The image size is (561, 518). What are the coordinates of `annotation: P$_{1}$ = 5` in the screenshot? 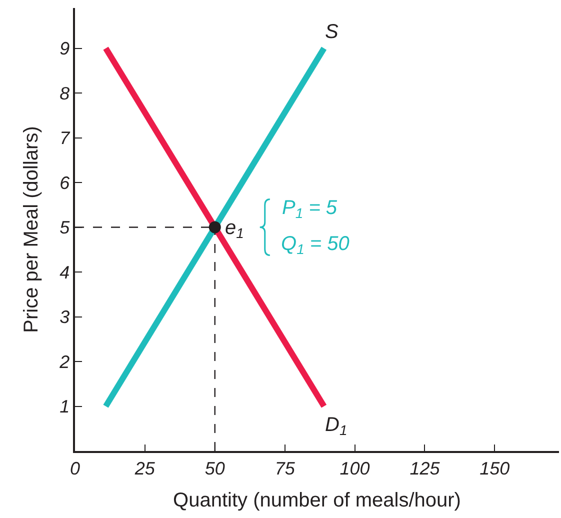 It's located at (310, 209).